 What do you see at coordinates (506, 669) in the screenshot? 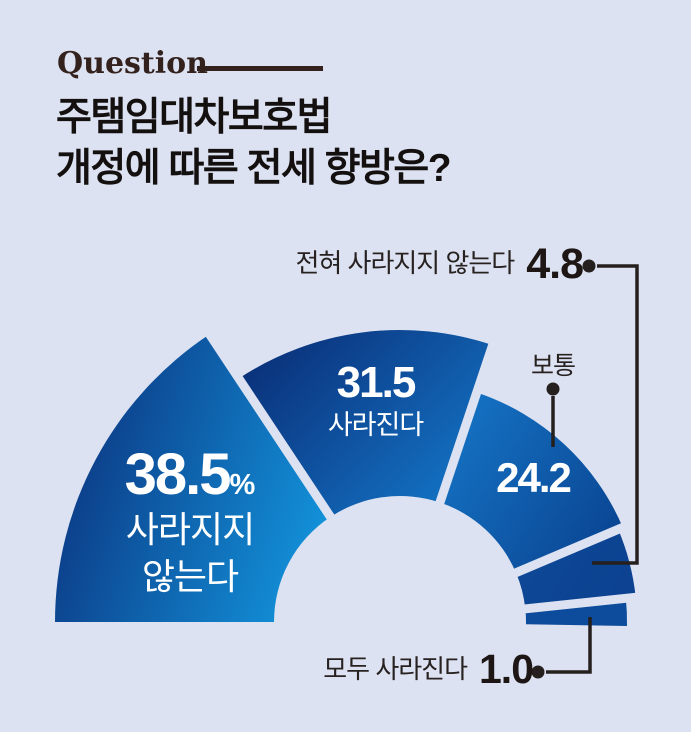
I see `callout-value: 1.0` at bounding box center [506, 669].